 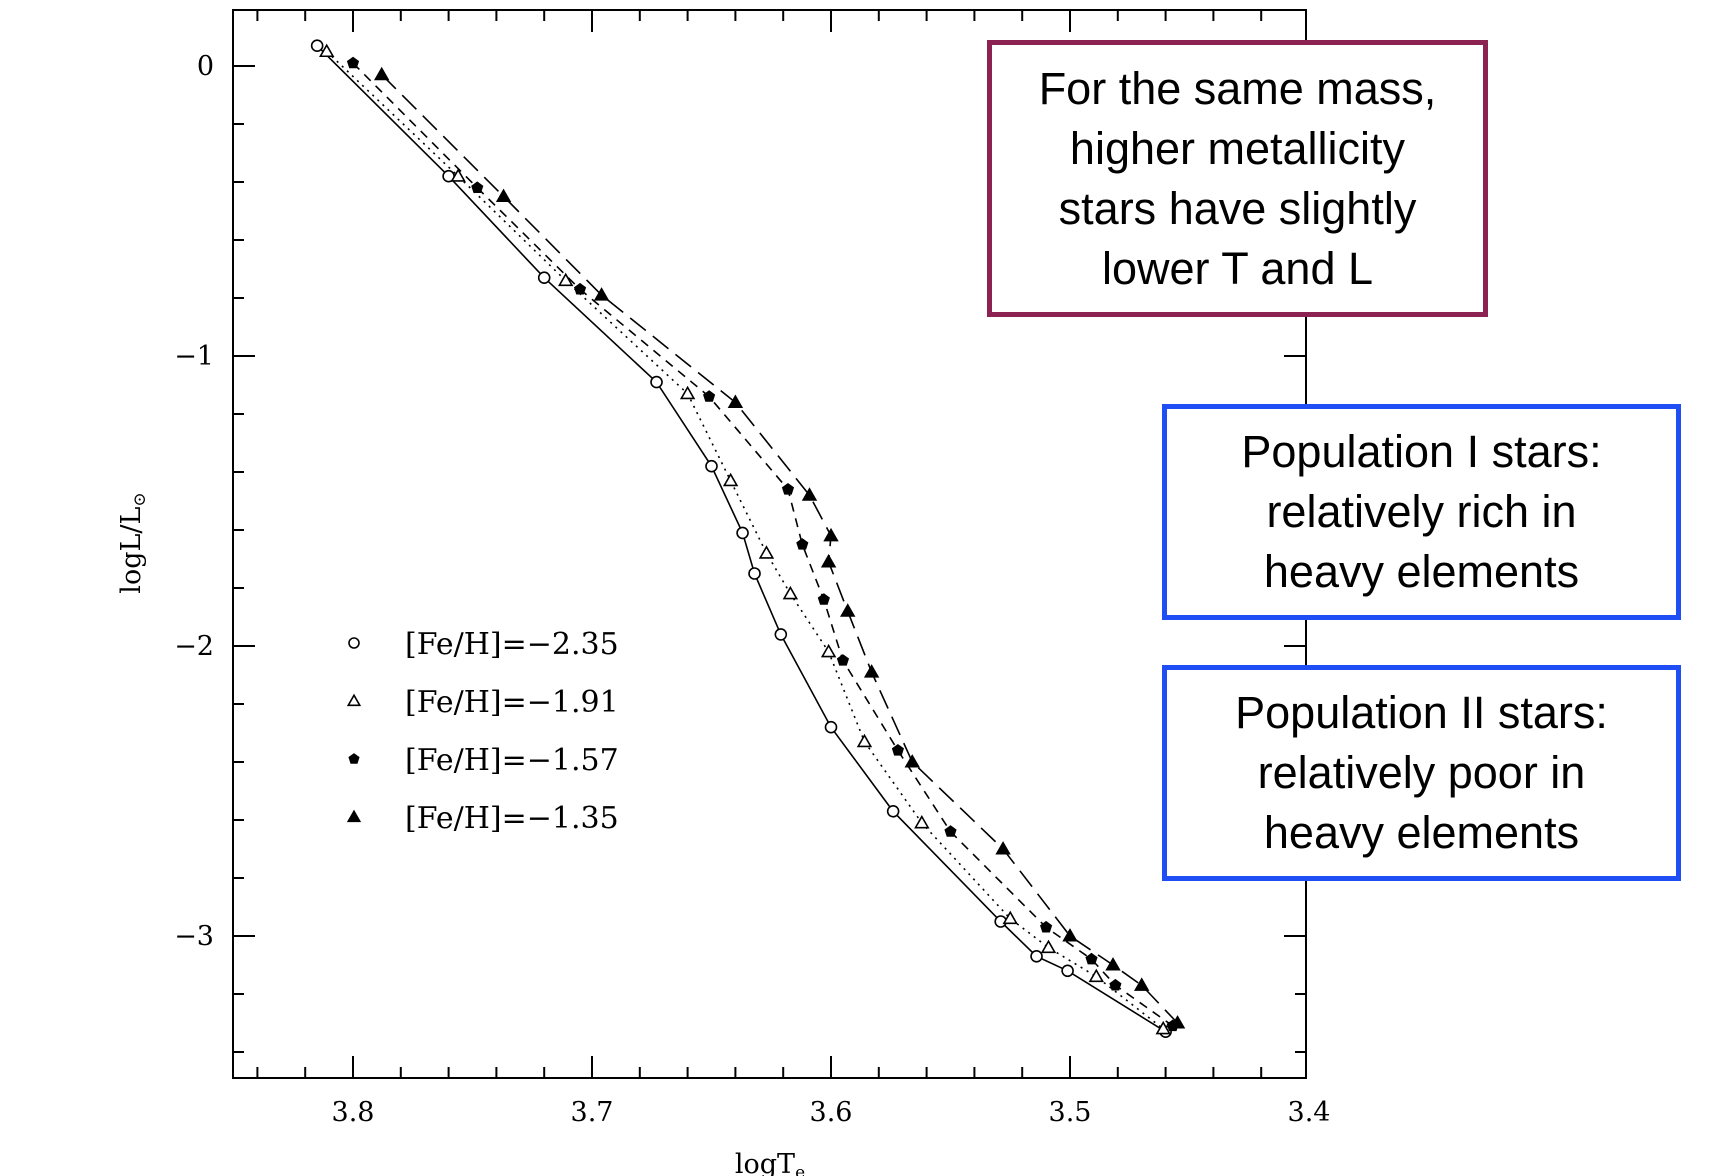 I want to click on y-tick-labels: 0 −1 −2 −3, so click(x=194, y=501).